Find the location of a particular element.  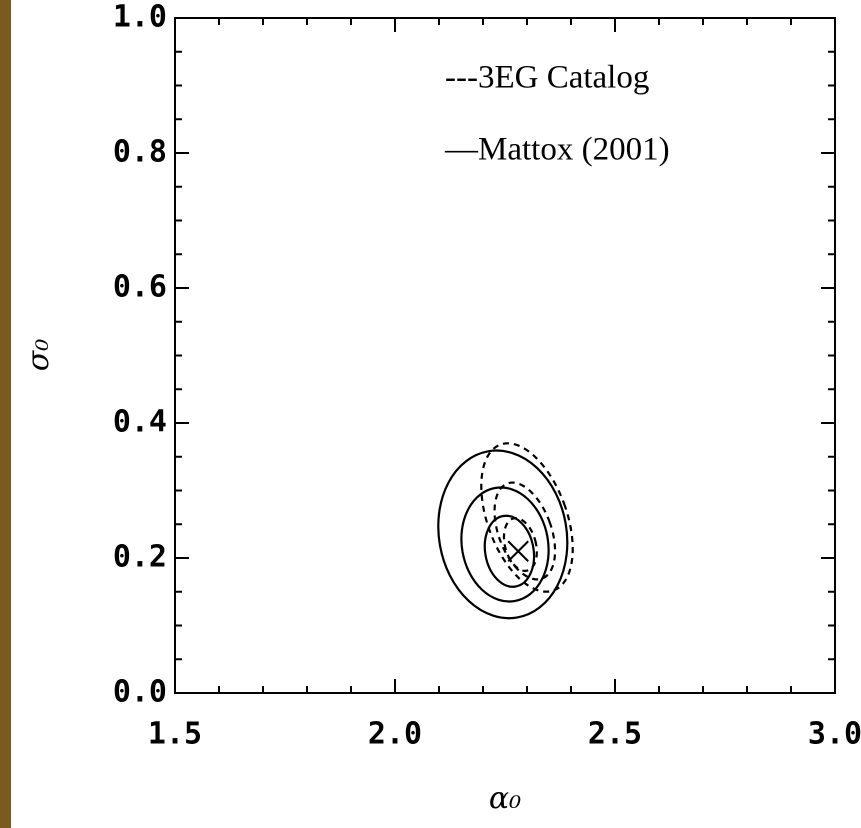

y-tick-label: 0.6 is located at coordinates (140, 287).